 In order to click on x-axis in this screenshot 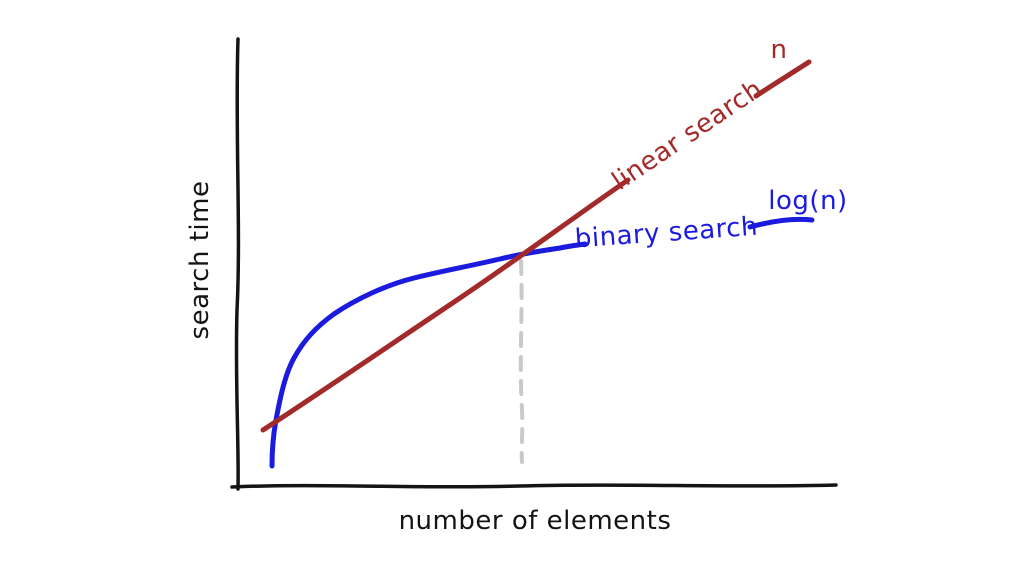, I will do `click(534, 486)`.